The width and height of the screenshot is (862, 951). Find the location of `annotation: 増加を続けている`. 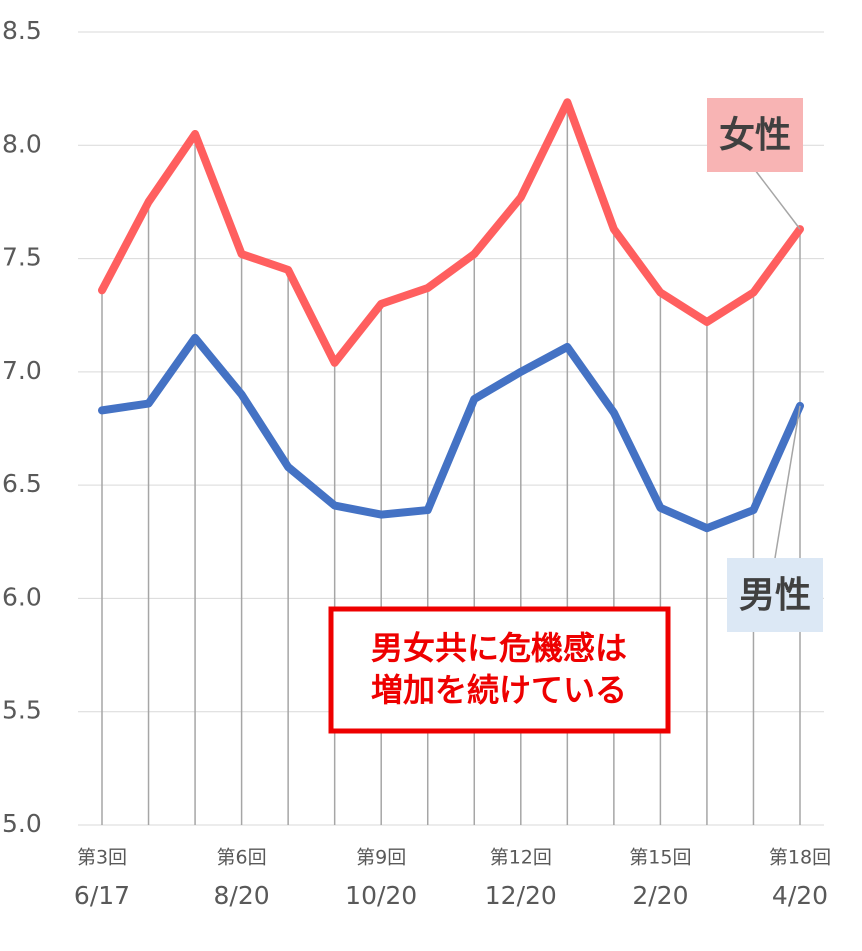

annotation: 増加を続けている is located at coordinates (499, 690).